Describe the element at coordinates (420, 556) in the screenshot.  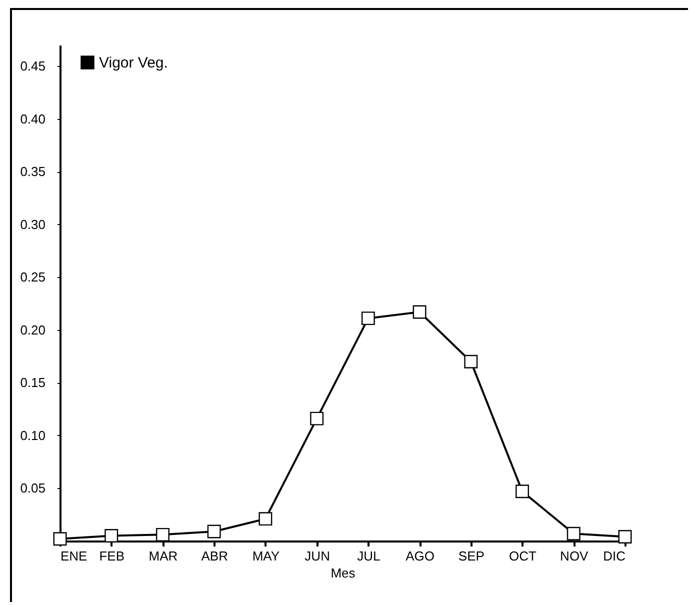
I see `x-tick-label: AGO` at that location.